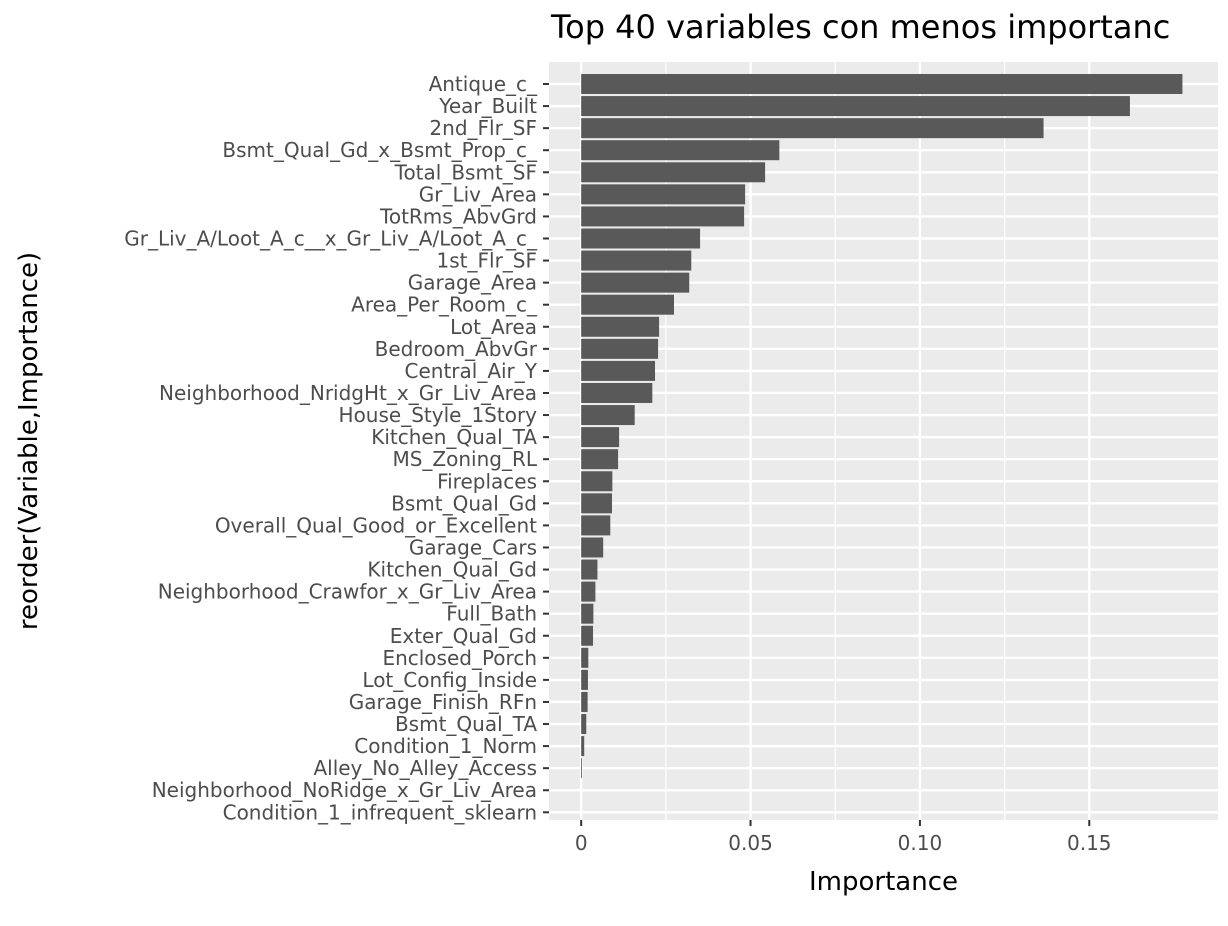  Describe the element at coordinates (587, 635) in the screenshot. I see `bar-Exter_Qual_Gd` at that location.